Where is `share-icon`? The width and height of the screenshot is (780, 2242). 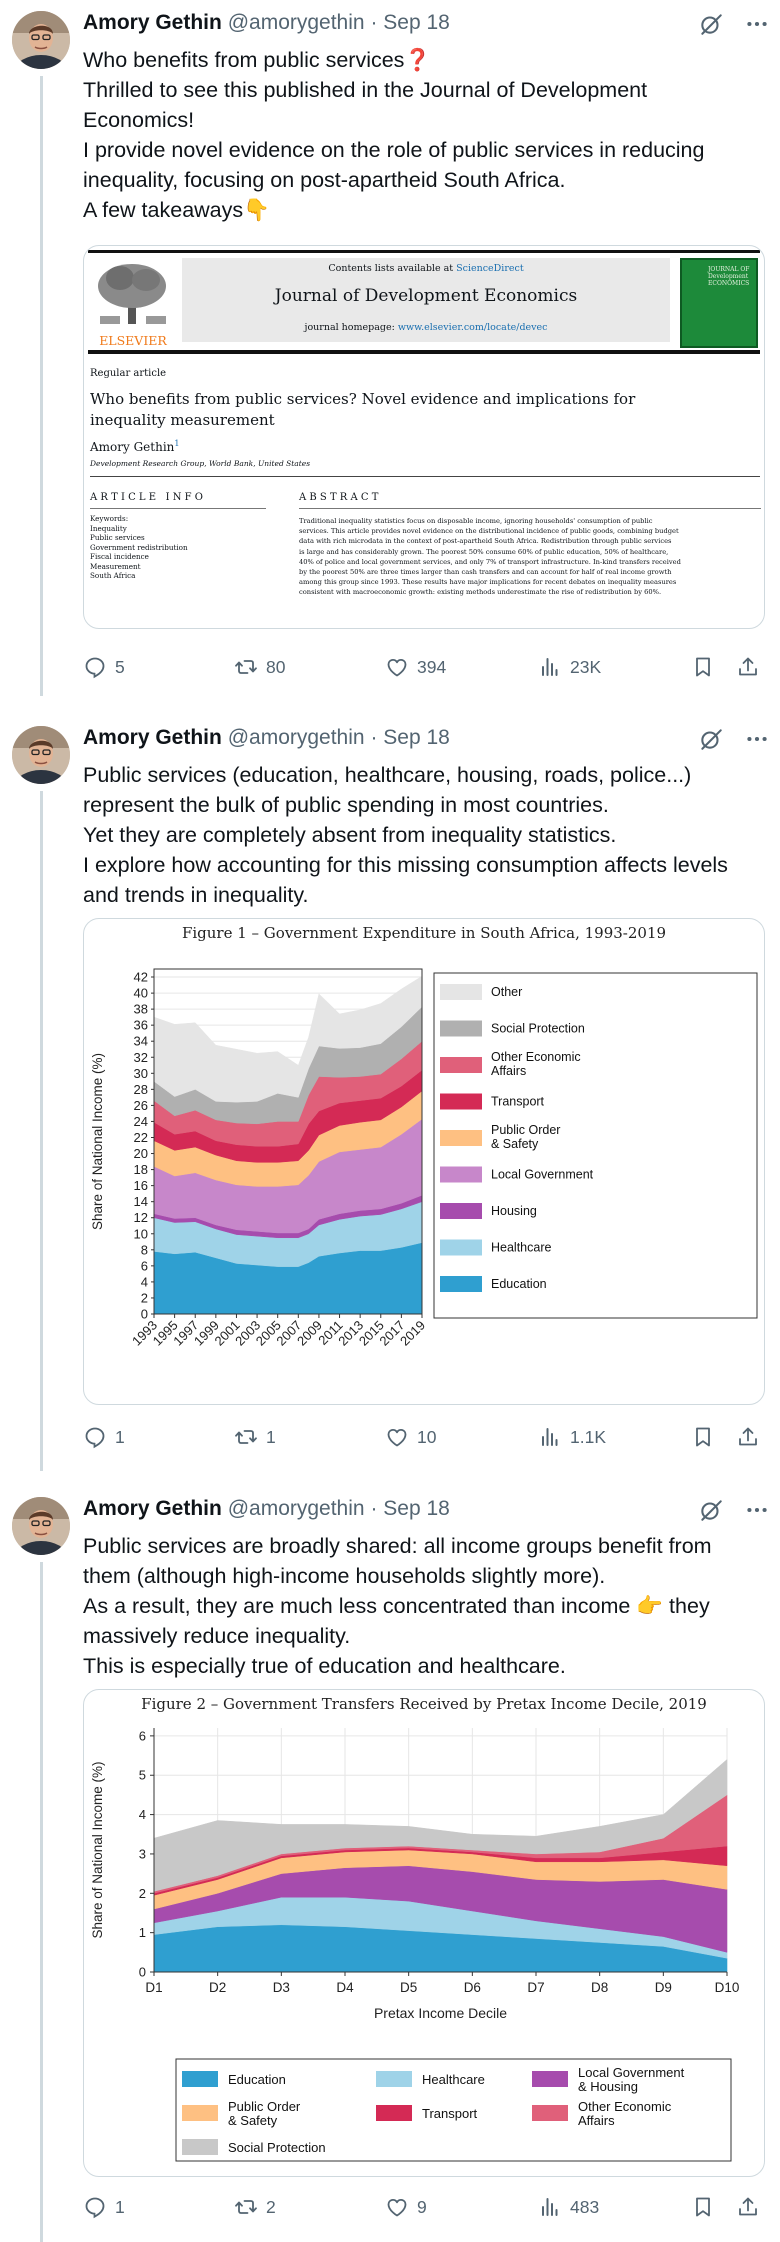 share-icon is located at coordinates (748, 2207).